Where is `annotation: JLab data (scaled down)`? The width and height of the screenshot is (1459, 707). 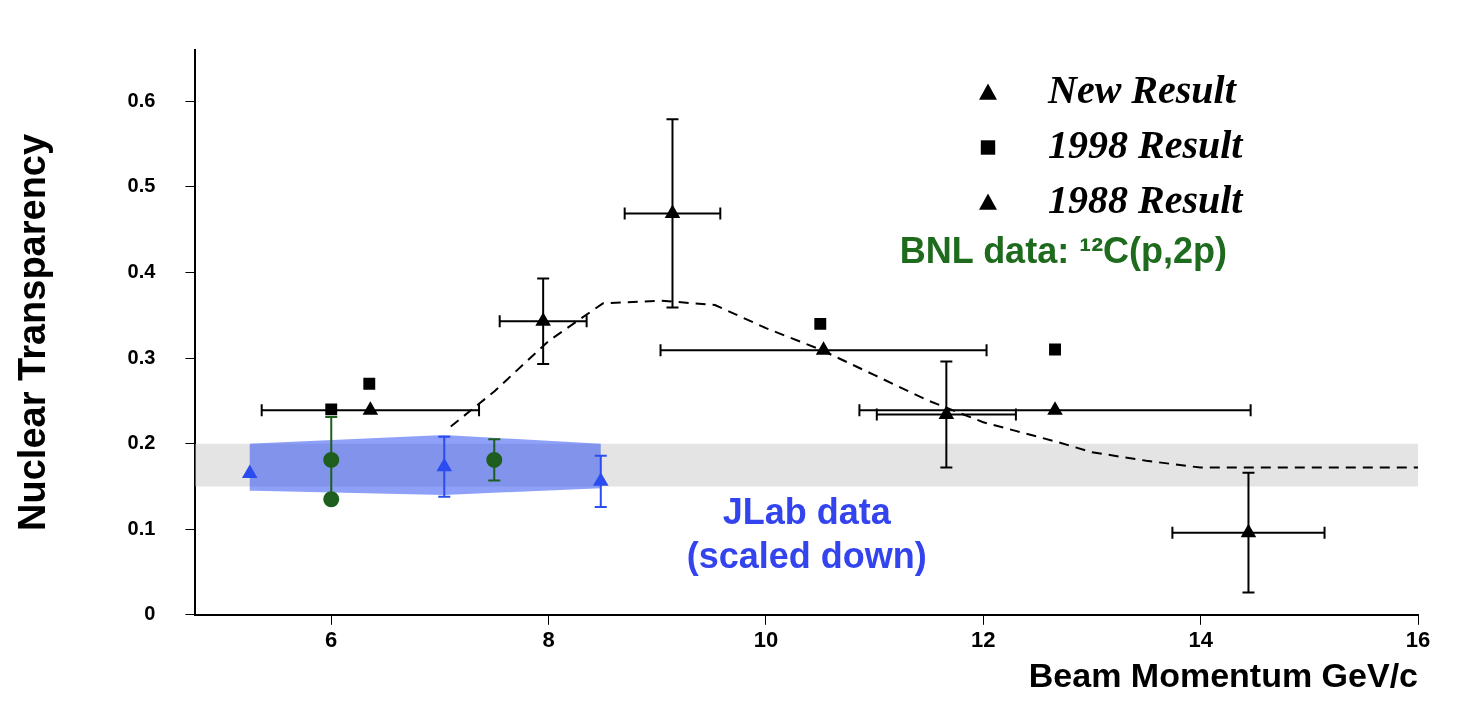
annotation: JLab data (scaled down) is located at coordinates (806, 533).